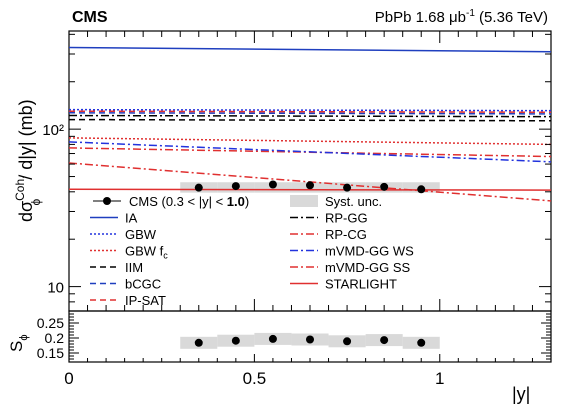 This screenshot has height=416, width=580. I want to click on s-phi-data-points, so click(310, 340).